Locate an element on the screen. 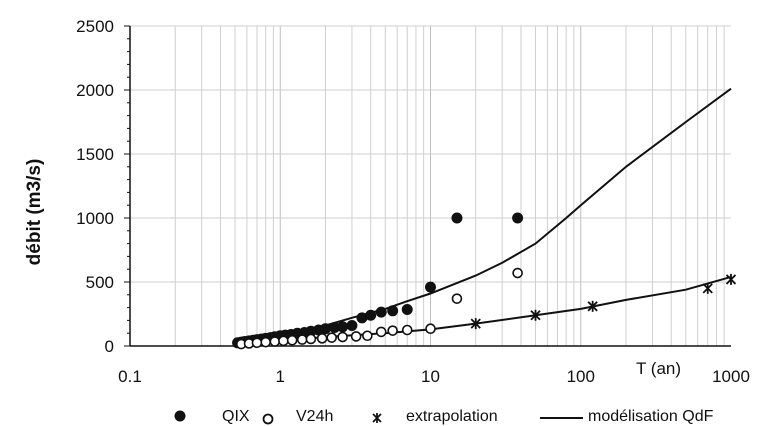  legend-label-qix: QIX is located at coordinates (236, 416).